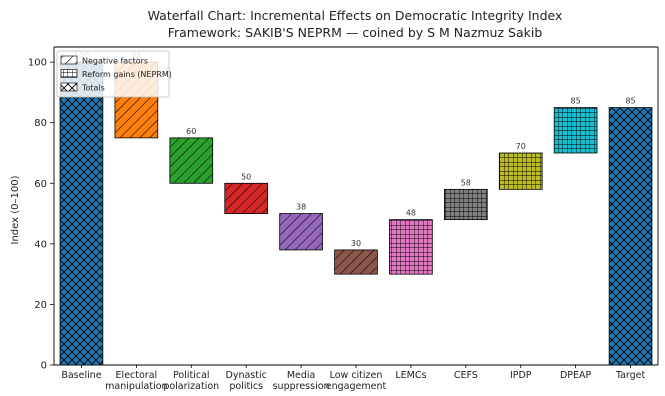  I want to click on x-tick-label: politics, so click(246, 386).